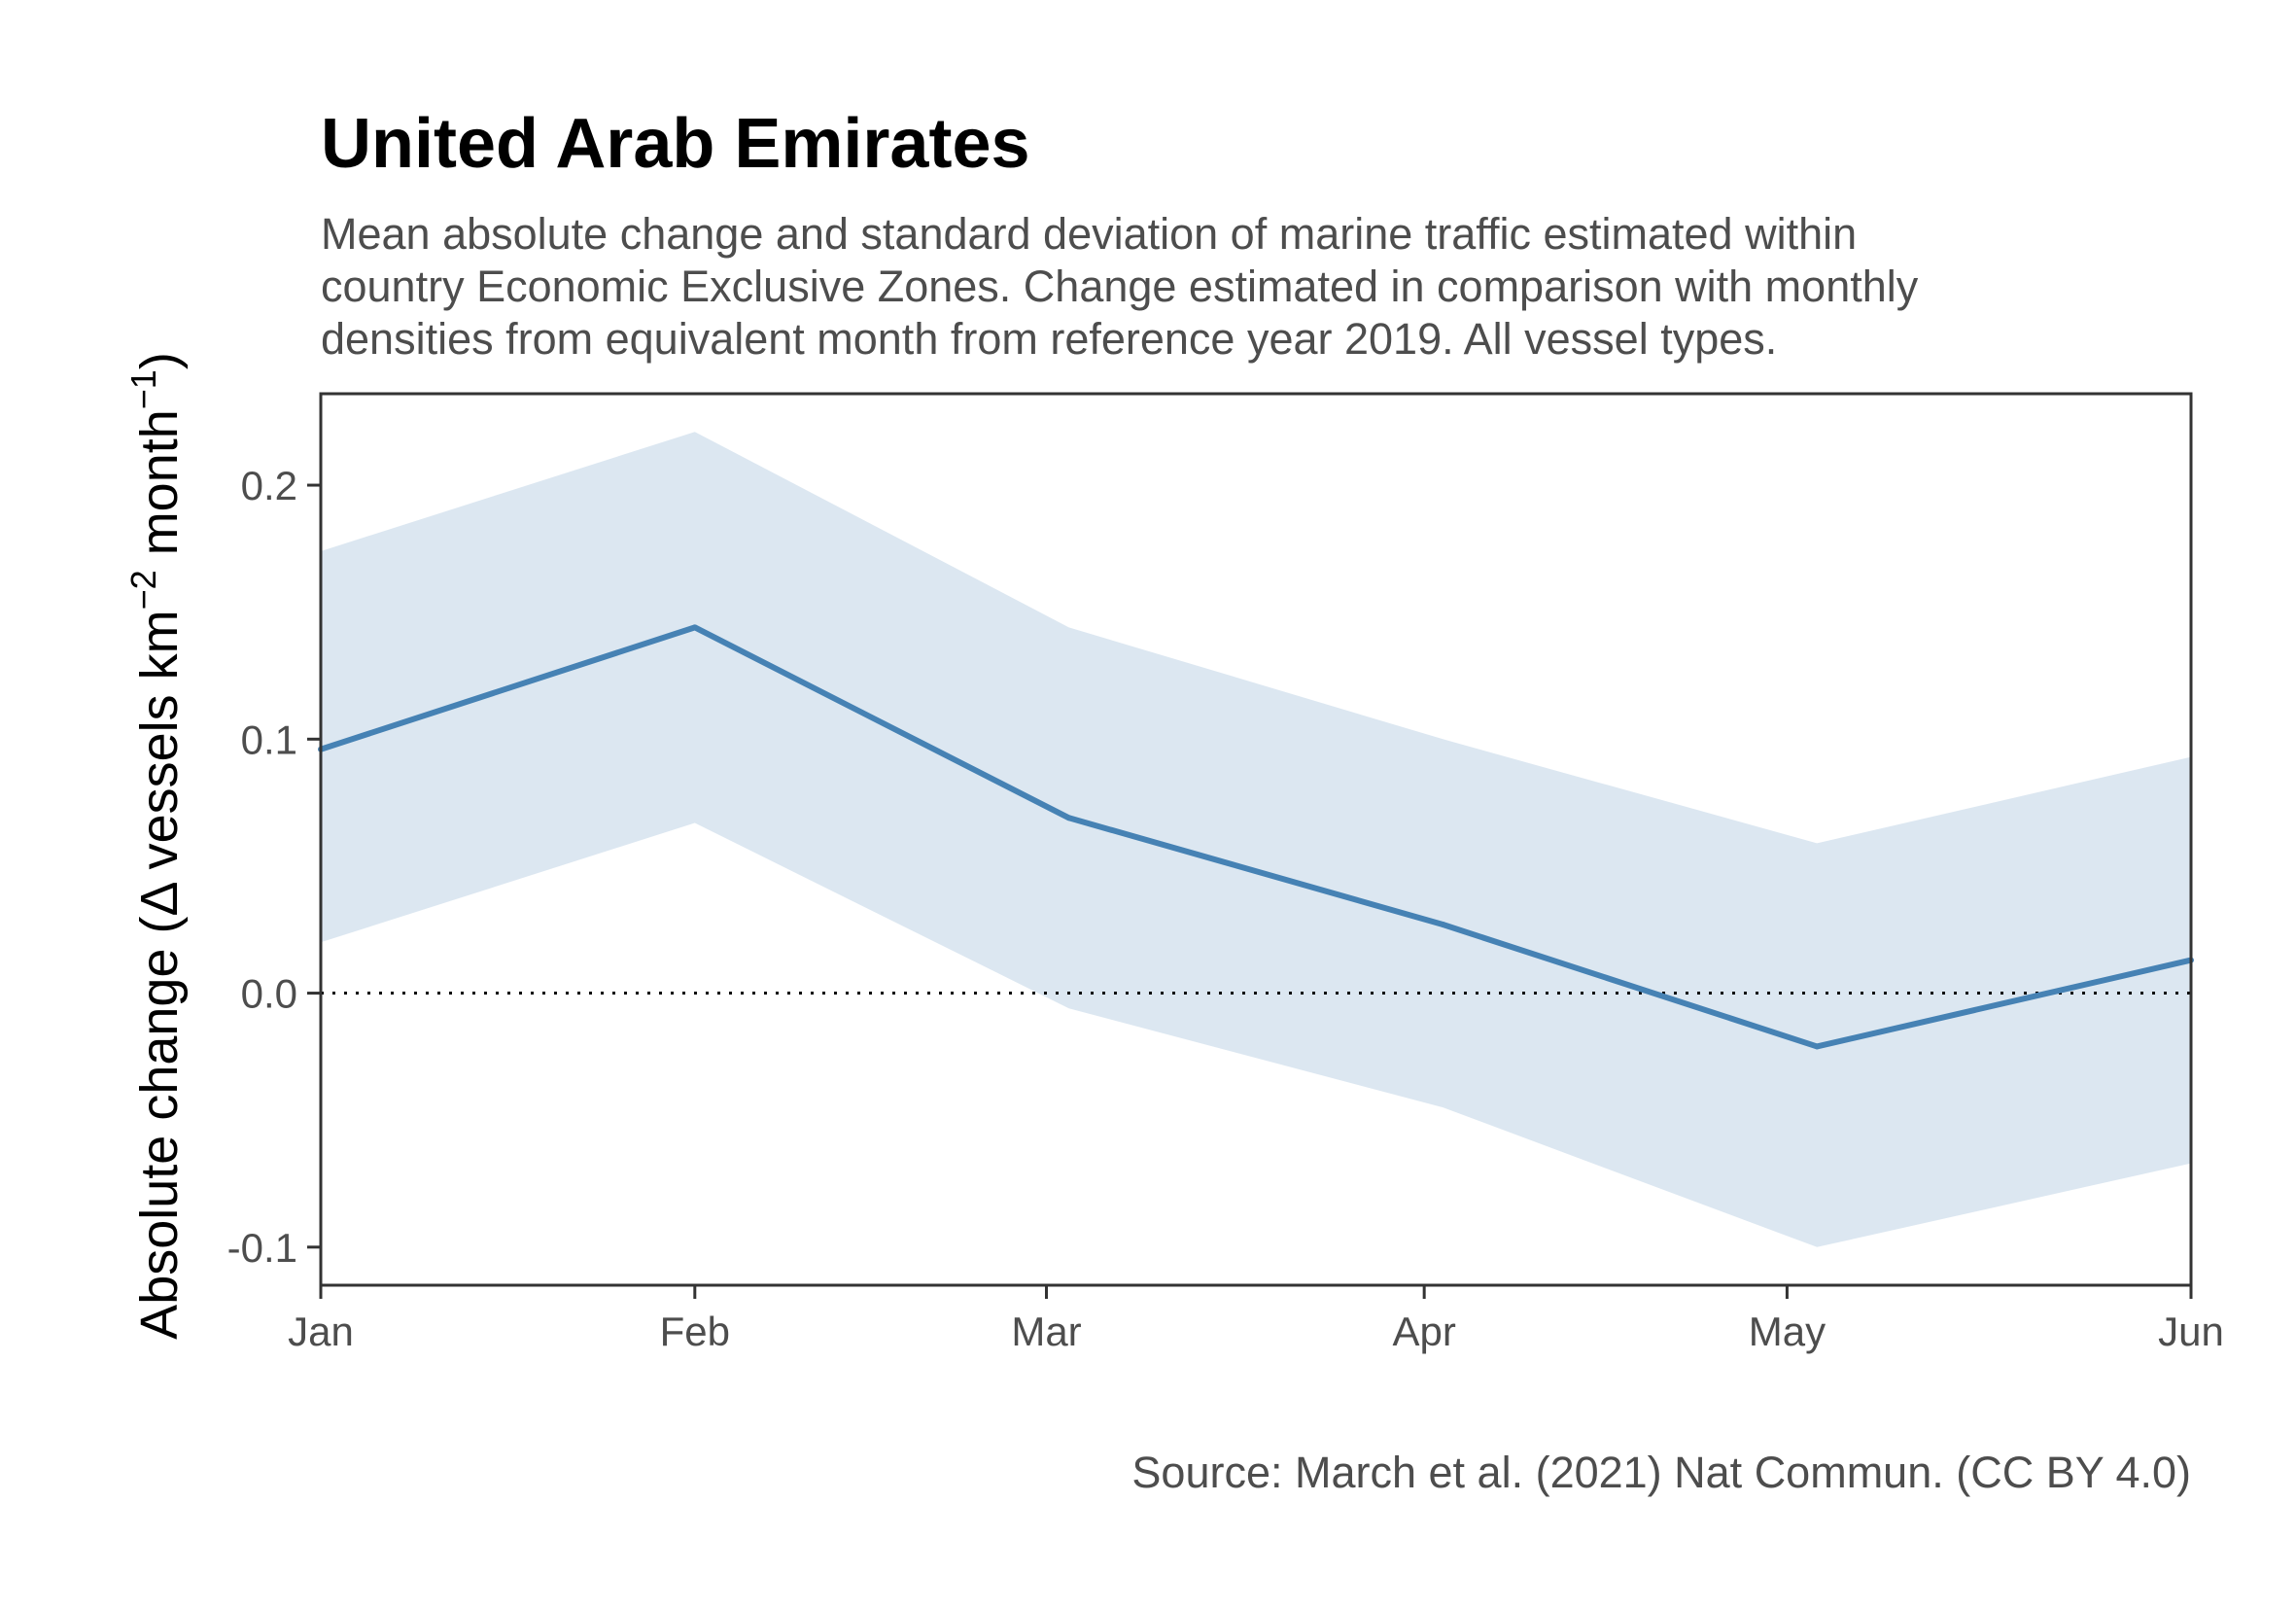  What do you see at coordinates (269, 739) in the screenshot?
I see `y-tick-label: 0.1` at bounding box center [269, 739].